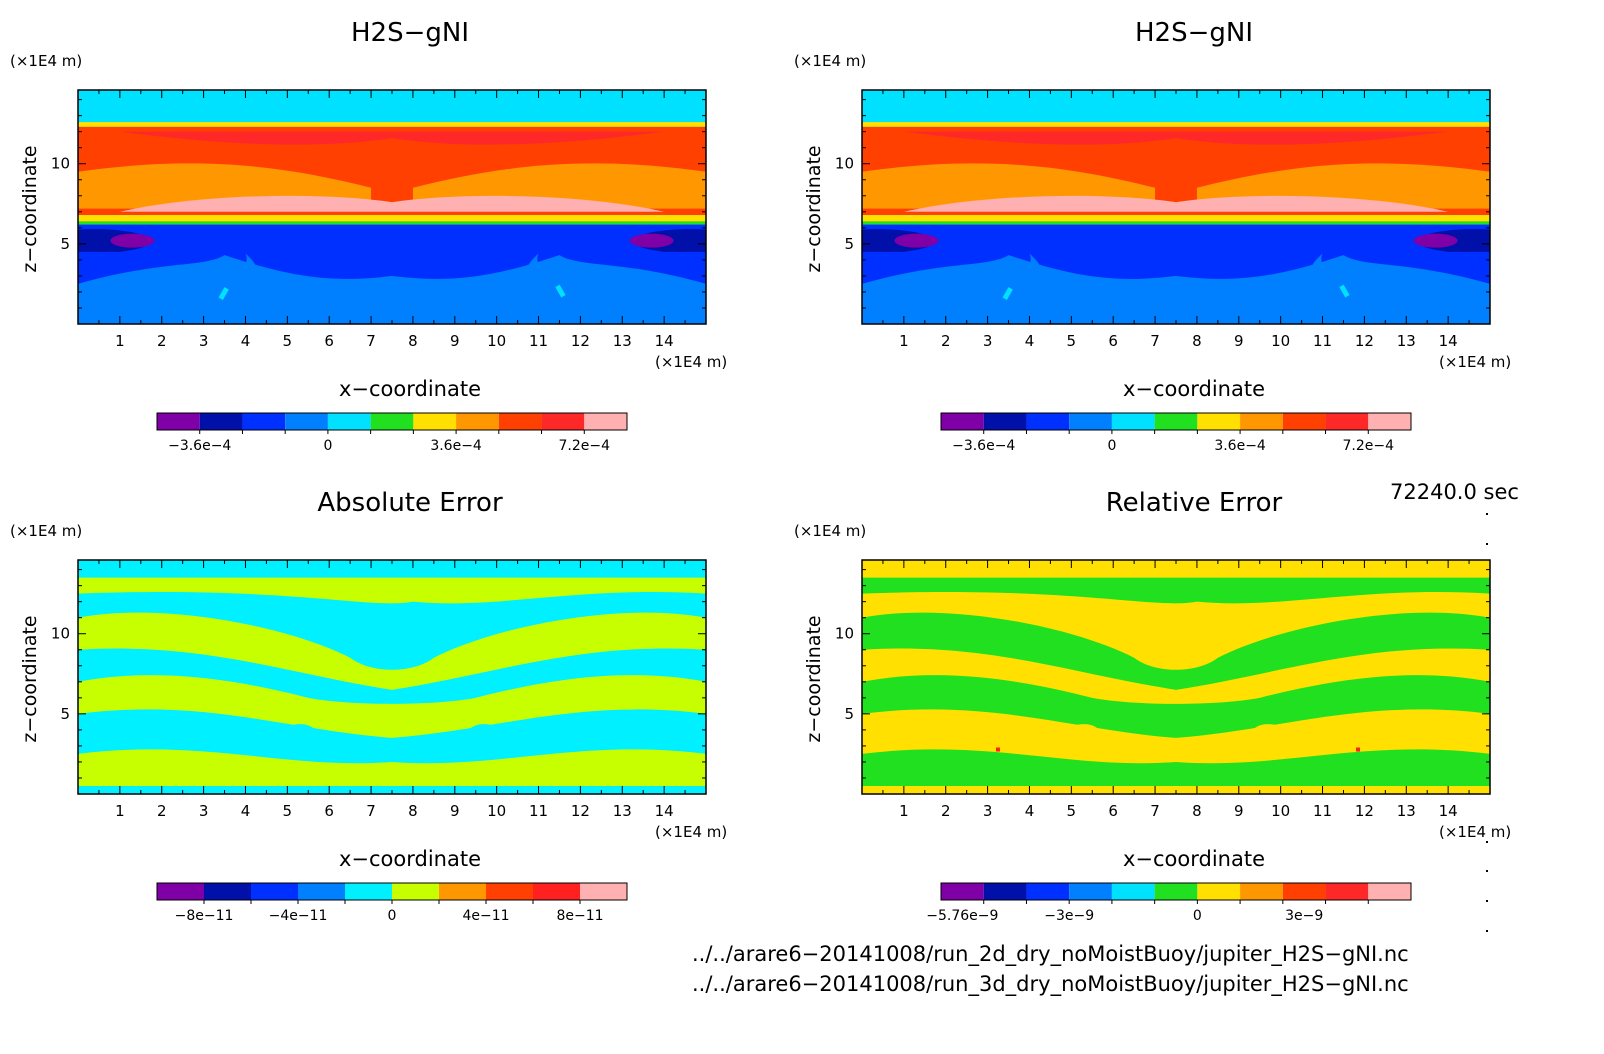 The width and height of the screenshot is (1604, 1054). What do you see at coordinates (1454, 492) in the screenshot?
I see `time-label: 72240.0 sec` at bounding box center [1454, 492].